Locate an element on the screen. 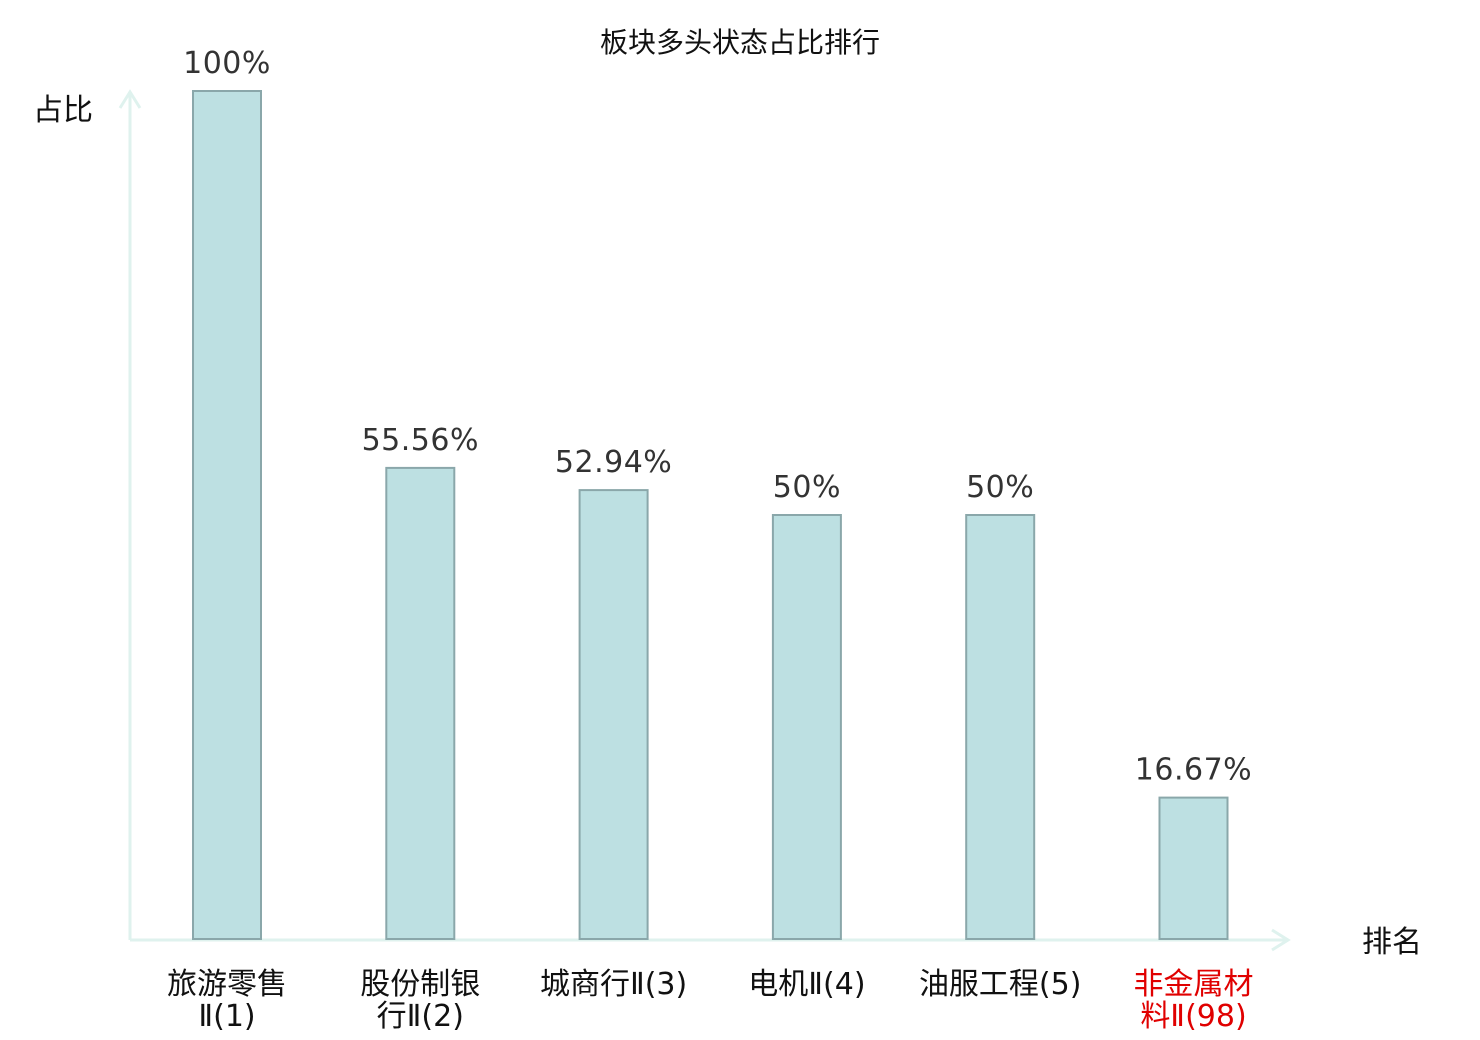 This screenshot has height=1040, width=1480. value-label-1: 100% is located at coordinates (227, 63).